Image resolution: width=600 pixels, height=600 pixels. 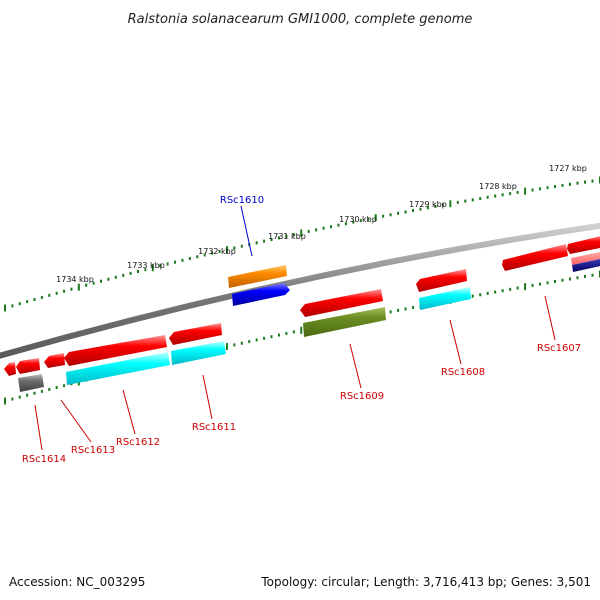 I want to click on leader-rsc1608, so click(x=455, y=342).